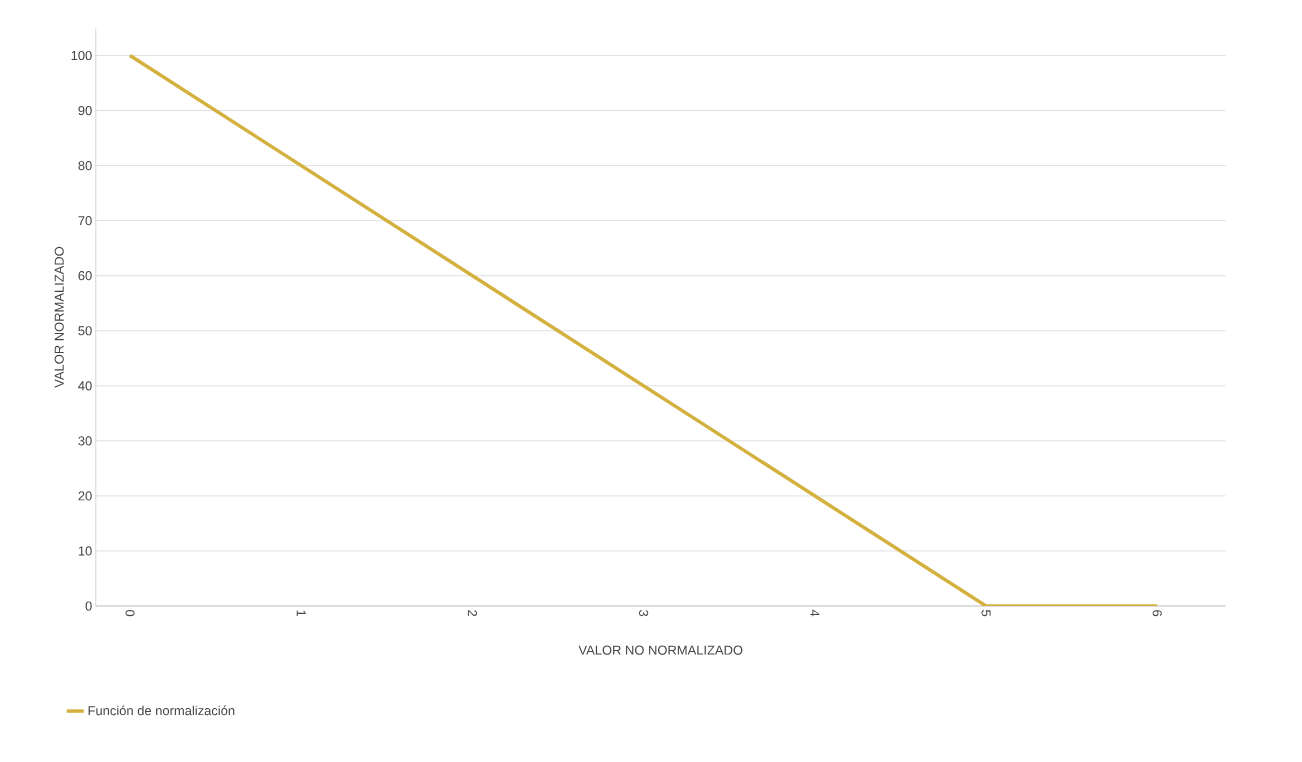 Image resolution: width=1302 pixels, height=762 pixels. What do you see at coordinates (986, 613) in the screenshot?
I see `x-tick-label: 5` at bounding box center [986, 613].